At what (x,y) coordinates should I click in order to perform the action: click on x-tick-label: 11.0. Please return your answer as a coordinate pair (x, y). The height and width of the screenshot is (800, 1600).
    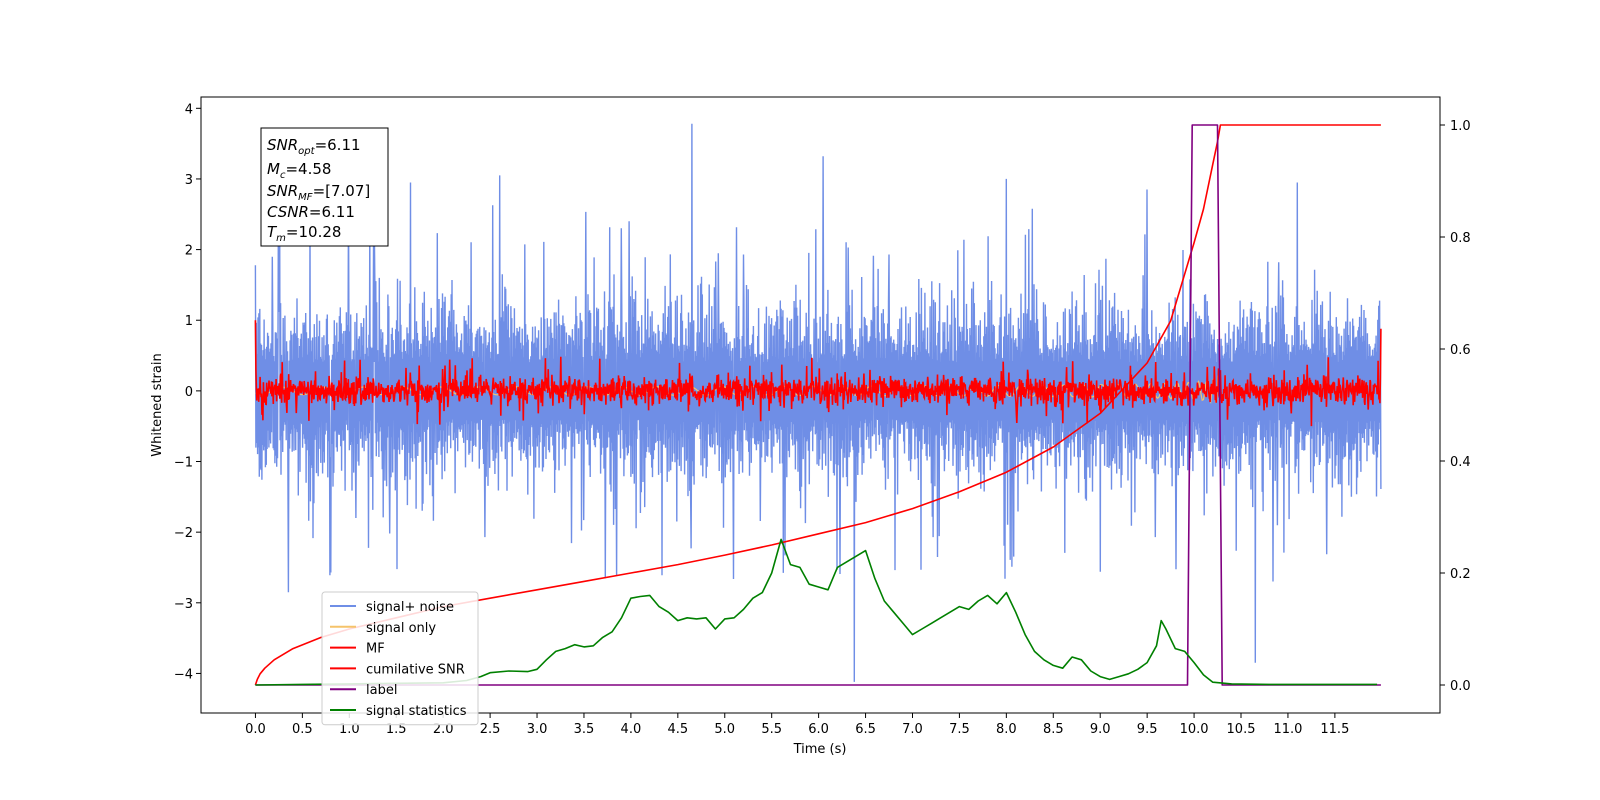
    Looking at the image, I should click on (1287, 729).